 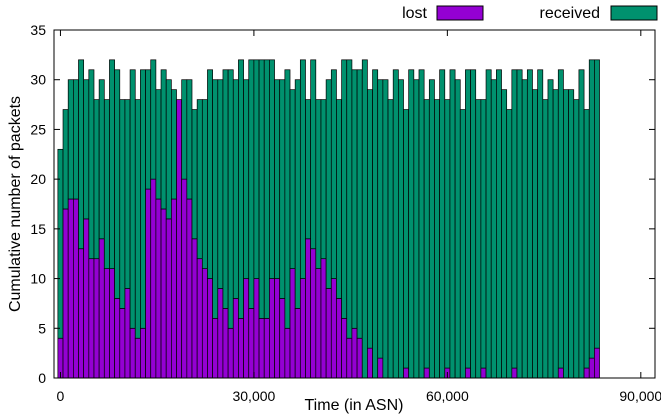 I want to click on x-axis-title: Time (in ASN), so click(x=354, y=405).